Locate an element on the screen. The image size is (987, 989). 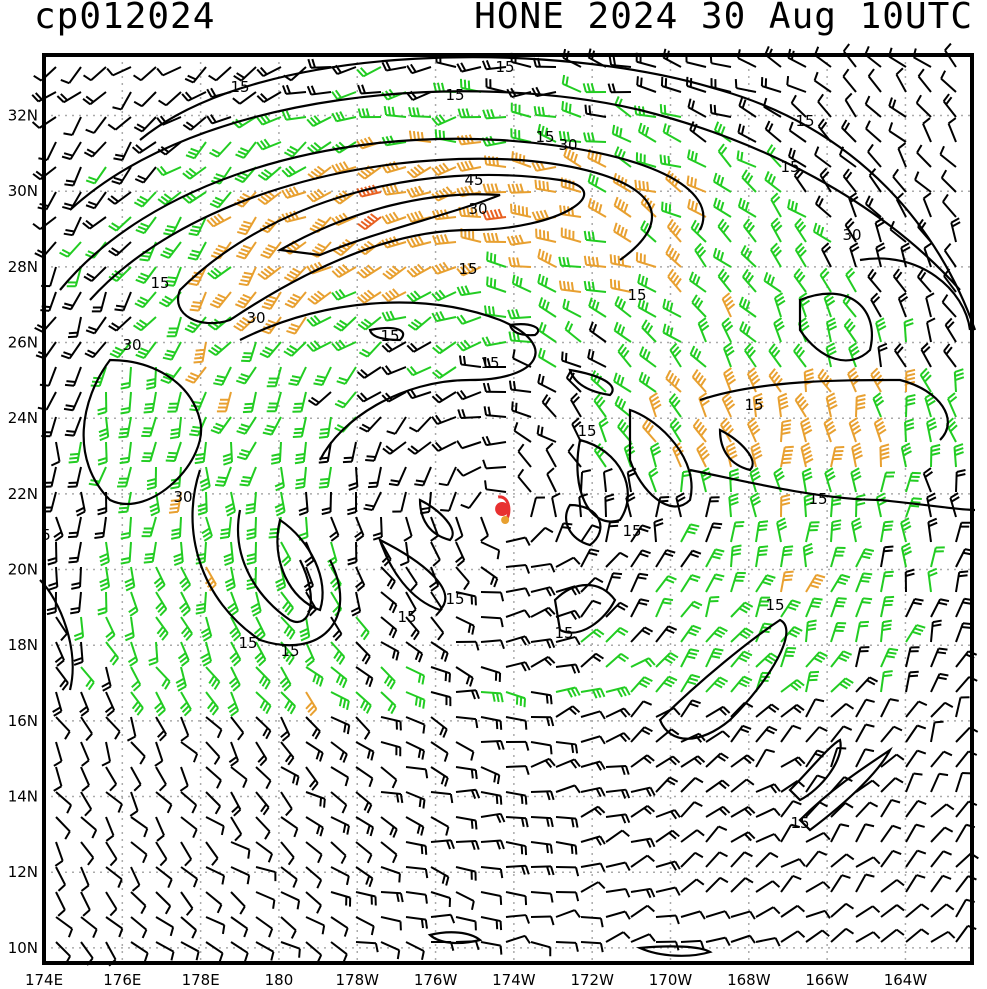
lat-label: 30N is located at coordinates (23, 191).